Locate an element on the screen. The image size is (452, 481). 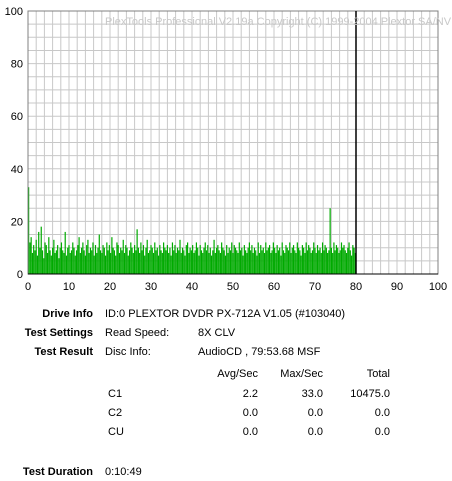
read-speed-value: 8X CLV is located at coordinates (217, 333).